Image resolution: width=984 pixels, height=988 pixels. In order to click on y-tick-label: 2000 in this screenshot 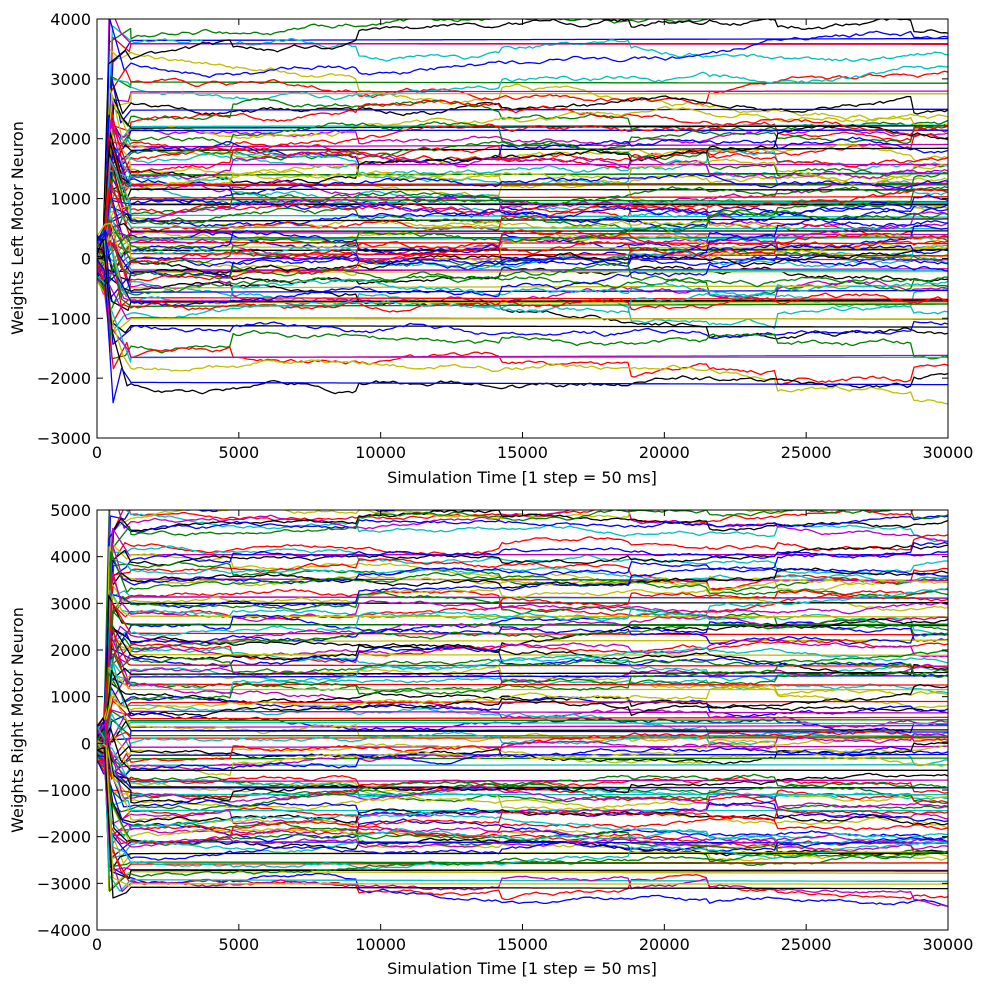, I will do `click(70, 139)`.